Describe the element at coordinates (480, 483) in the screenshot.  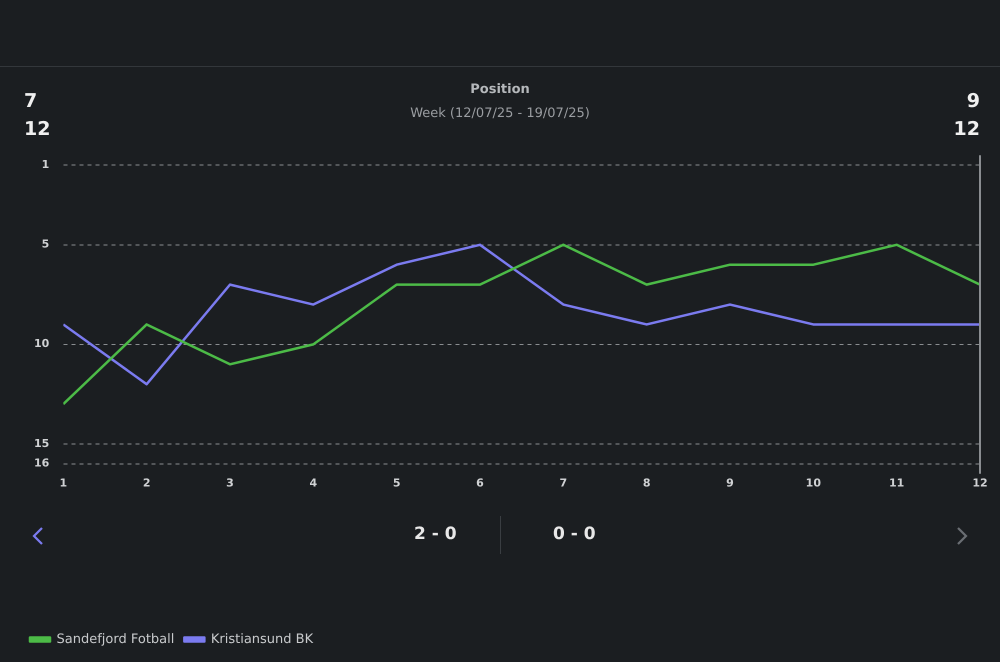
I see `x-tick-label: 6` at that location.